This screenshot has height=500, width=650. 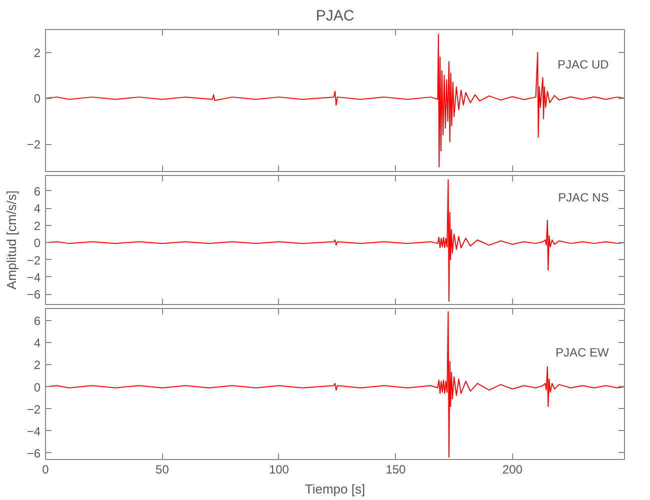 What do you see at coordinates (512, 469) in the screenshot?
I see `x-tick-label: 200` at bounding box center [512, 469].